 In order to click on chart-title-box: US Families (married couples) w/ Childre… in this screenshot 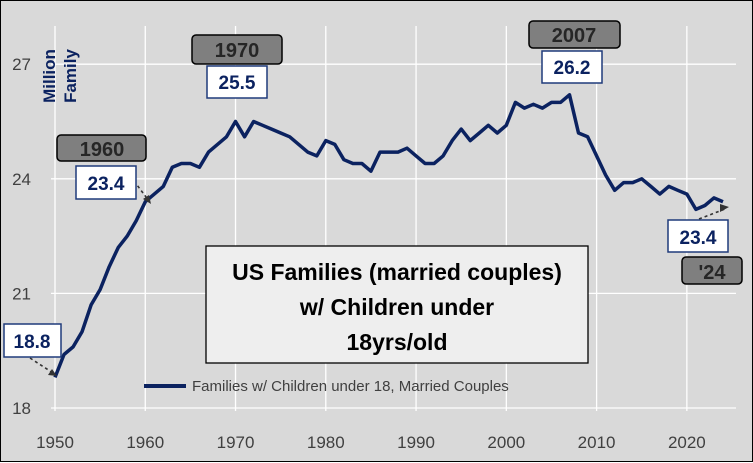, I will do `click(397, 304)`.